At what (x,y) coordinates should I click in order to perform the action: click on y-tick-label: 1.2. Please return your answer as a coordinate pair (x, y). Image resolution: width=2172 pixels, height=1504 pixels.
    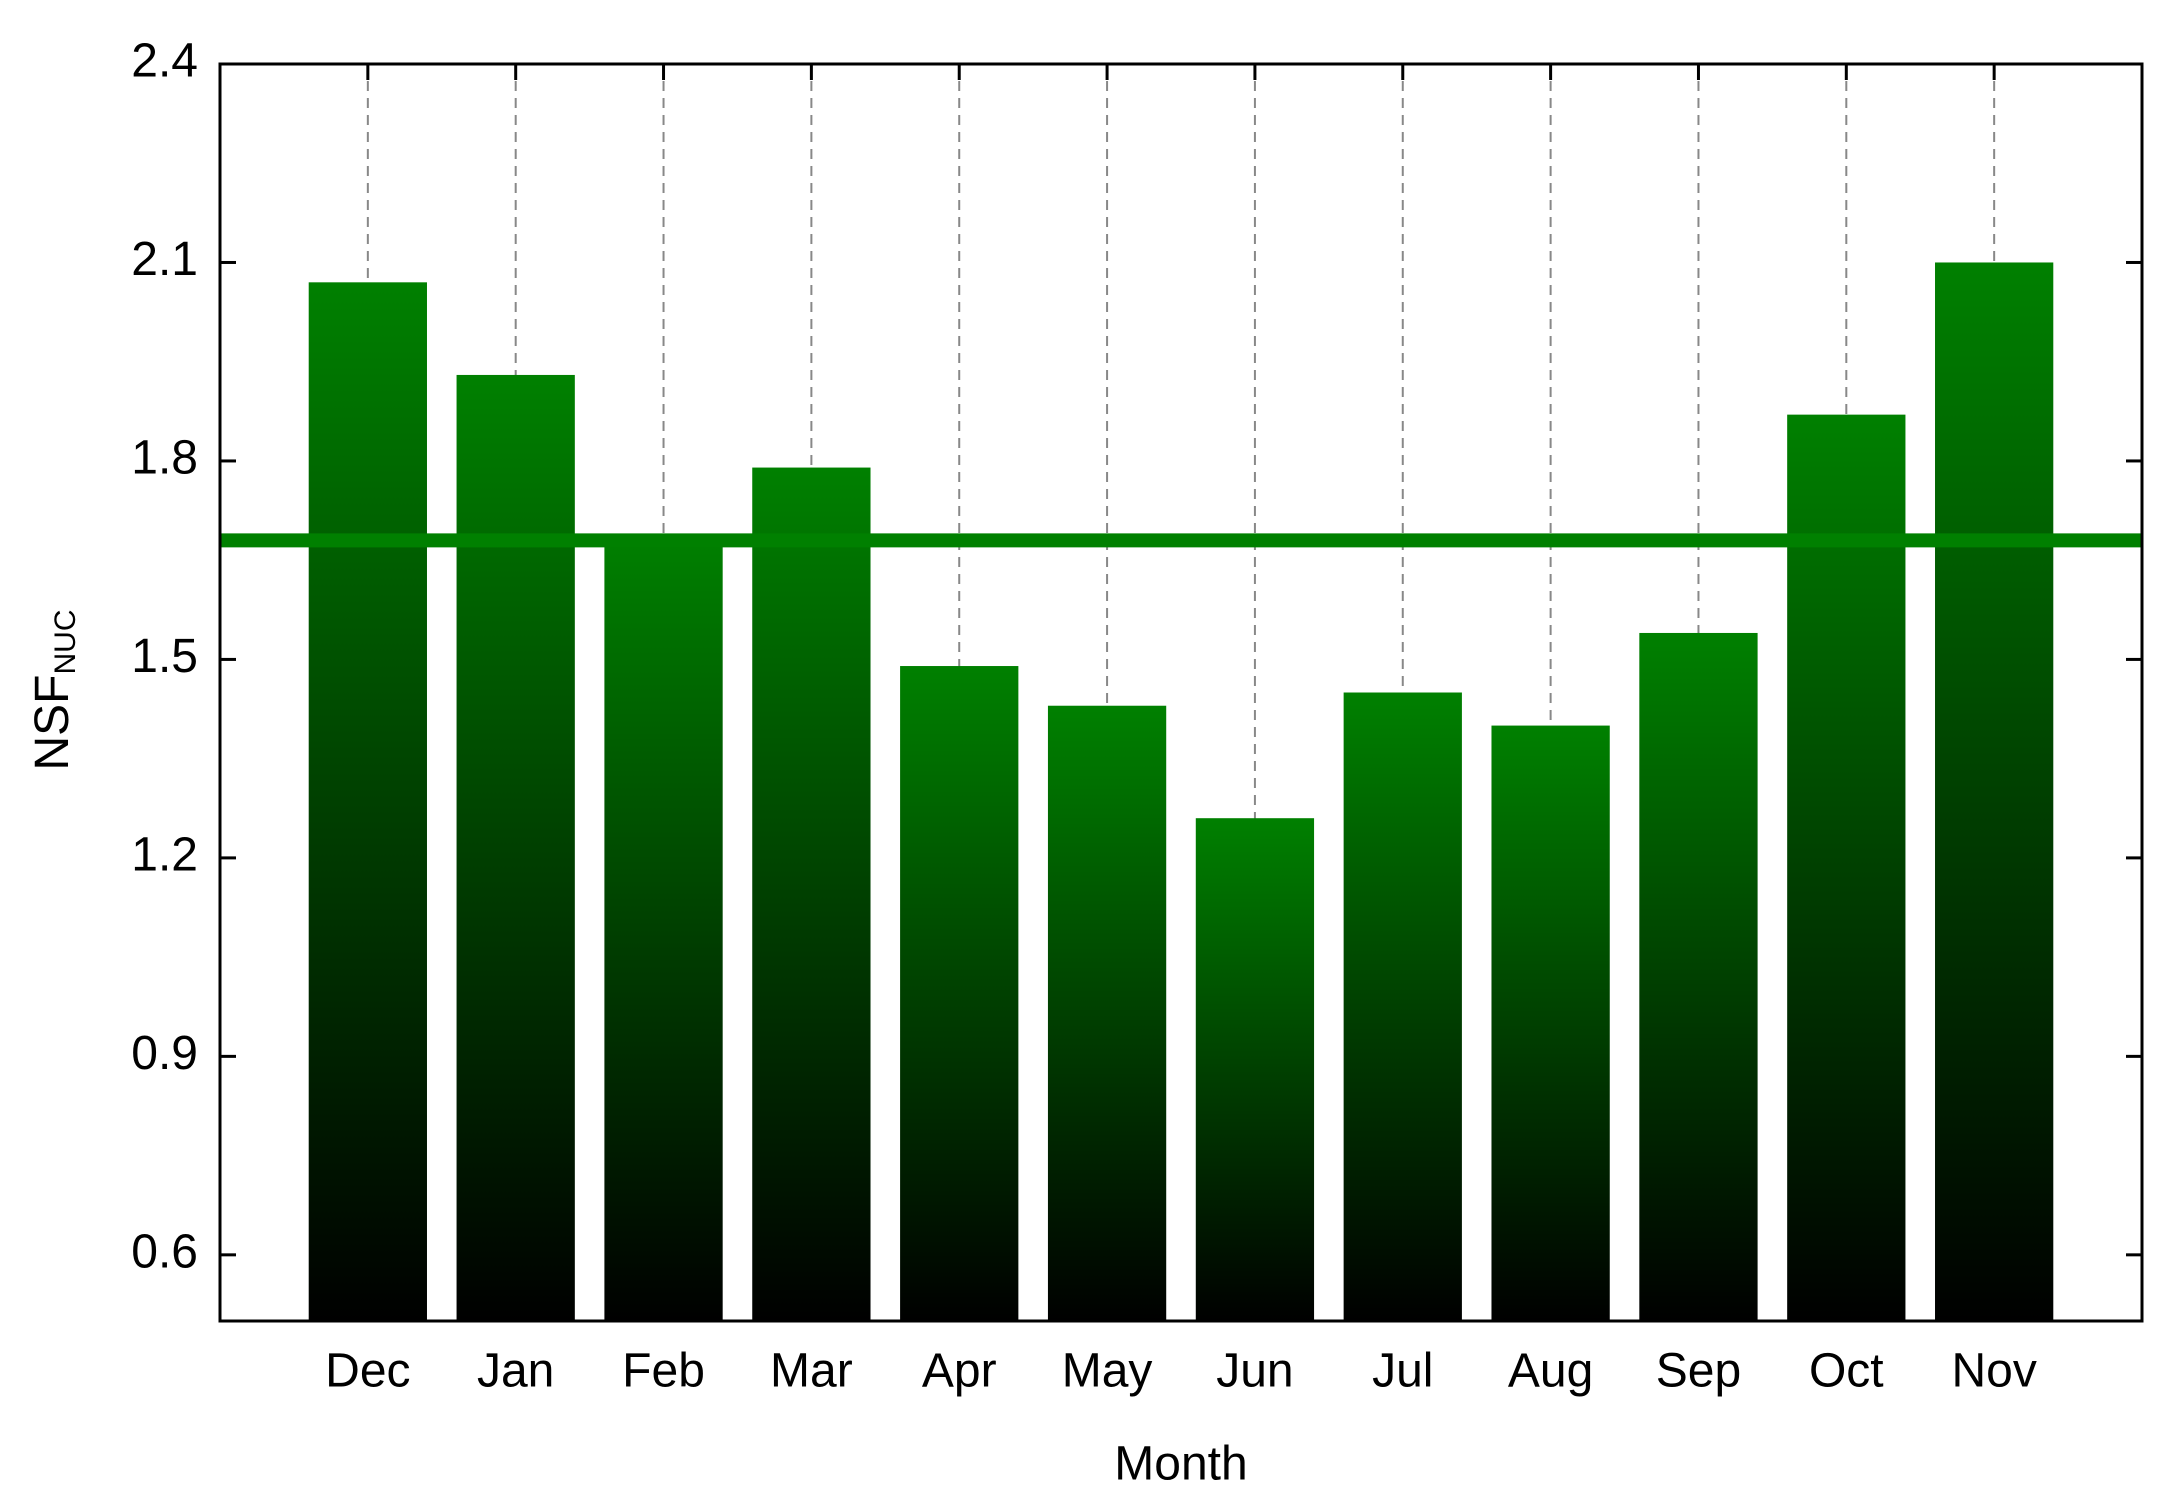
    Looking at the image, I should click on (164, 855).